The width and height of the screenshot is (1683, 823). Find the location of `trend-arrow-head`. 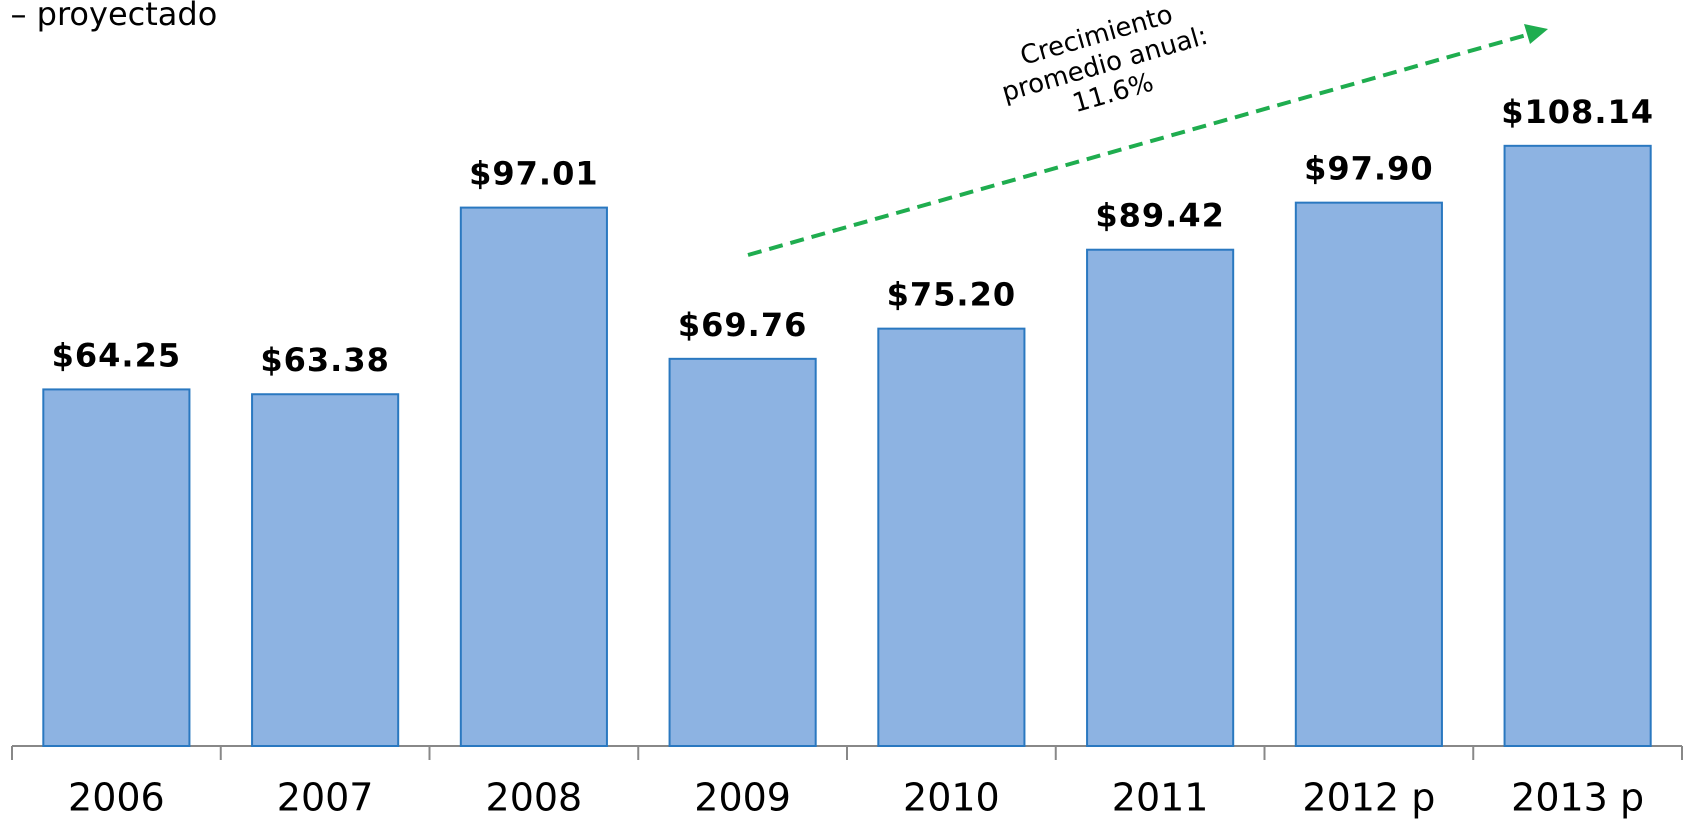

trend-arrow-head is located at coordinates (1536, 34).